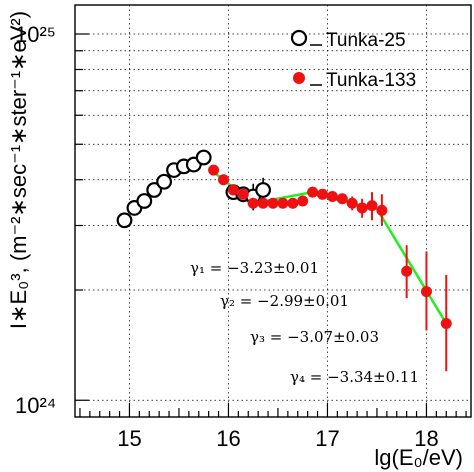 This screenshot has height=472, width=474. Describe the element at coordinates (353, 60) in the screenshot. I see `legend: Tunka-25 Tunka-133` at that location.